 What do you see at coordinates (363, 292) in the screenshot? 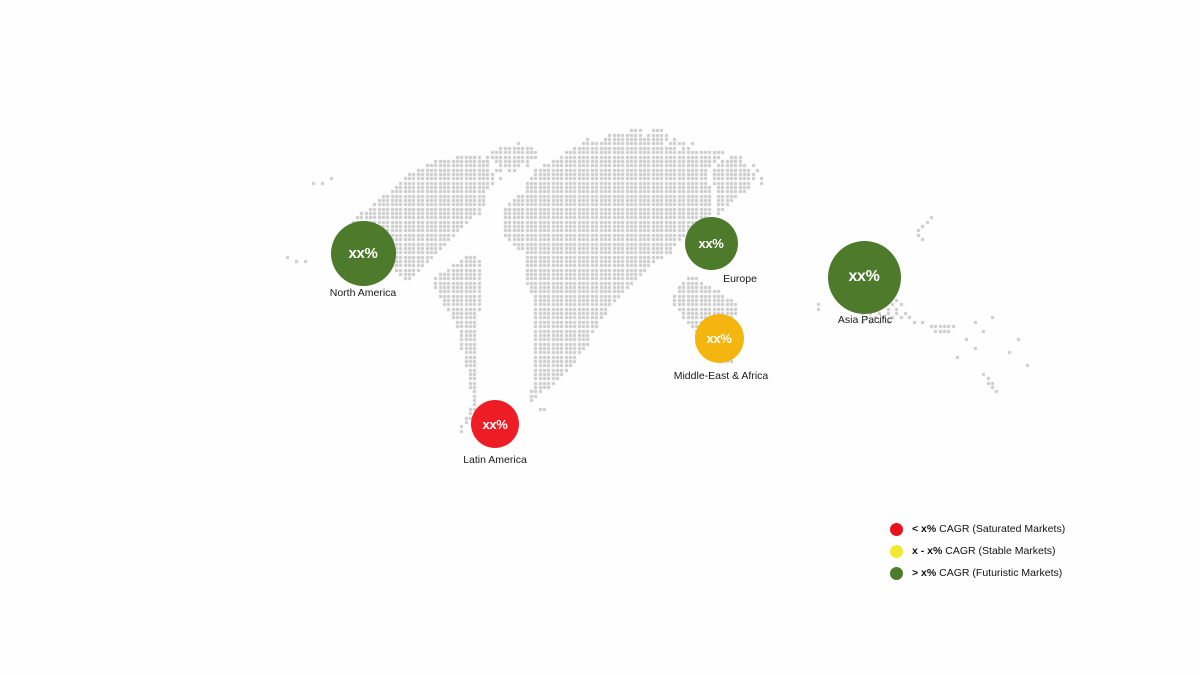
I see `region-label-north-america: North America` at bounding box center [363, 292].